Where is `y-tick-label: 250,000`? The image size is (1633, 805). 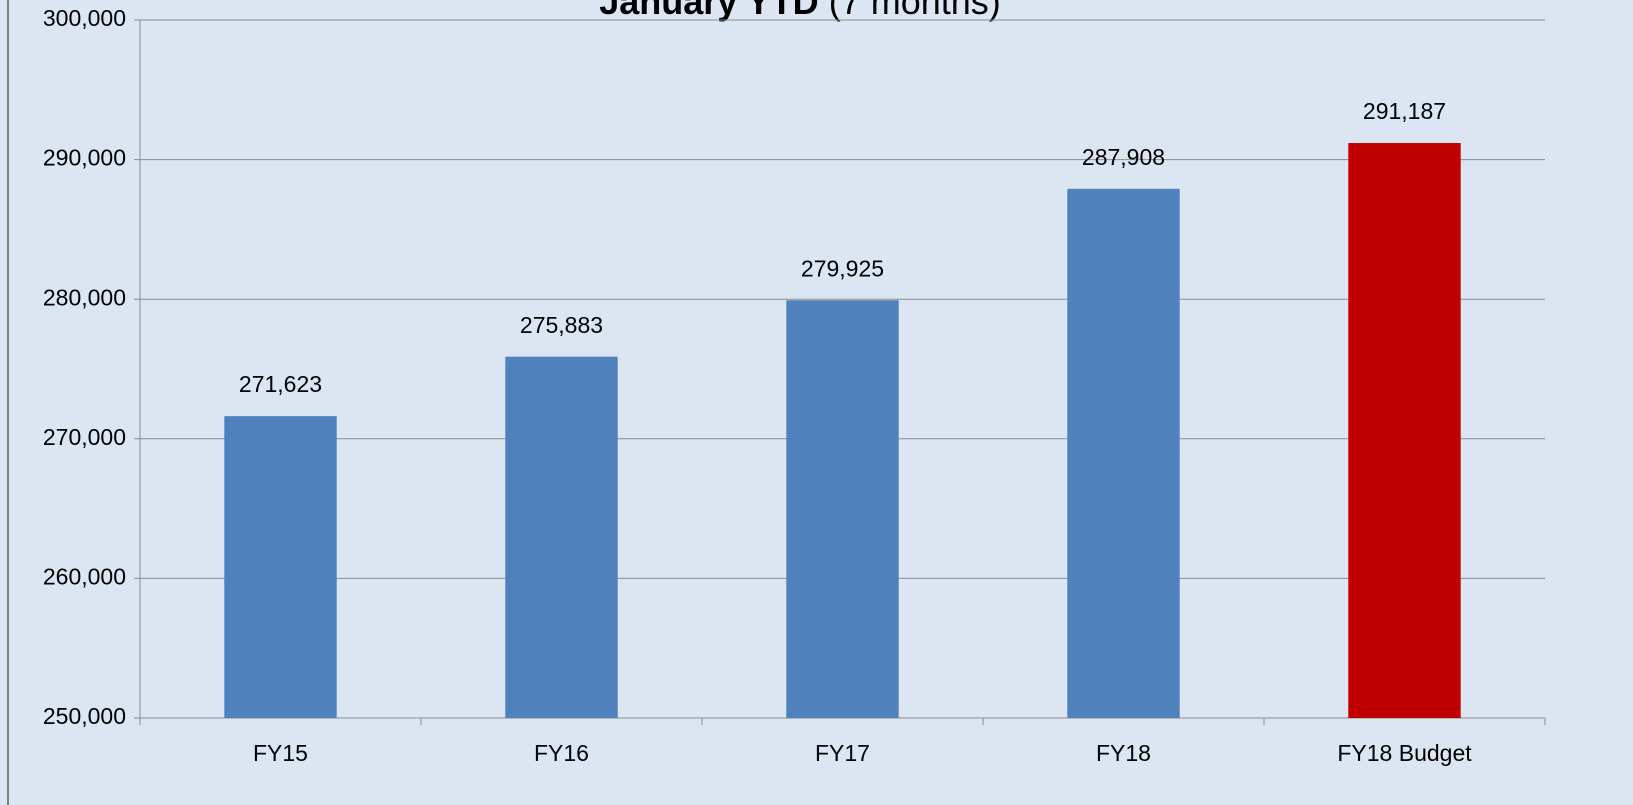 y-tick-label: 250,000 is located at coordinates (84, 716).